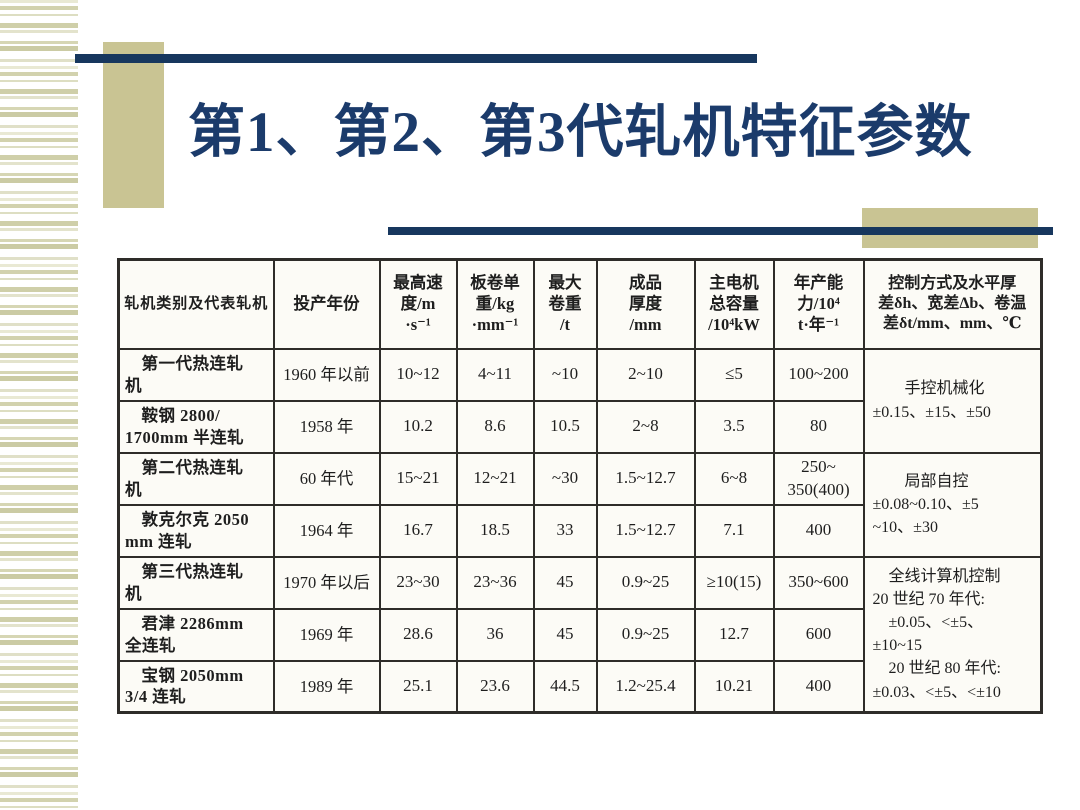  Describe the element at coordinates (565, 374) in the screenshot. I see `table-cell: ~10` at that location.